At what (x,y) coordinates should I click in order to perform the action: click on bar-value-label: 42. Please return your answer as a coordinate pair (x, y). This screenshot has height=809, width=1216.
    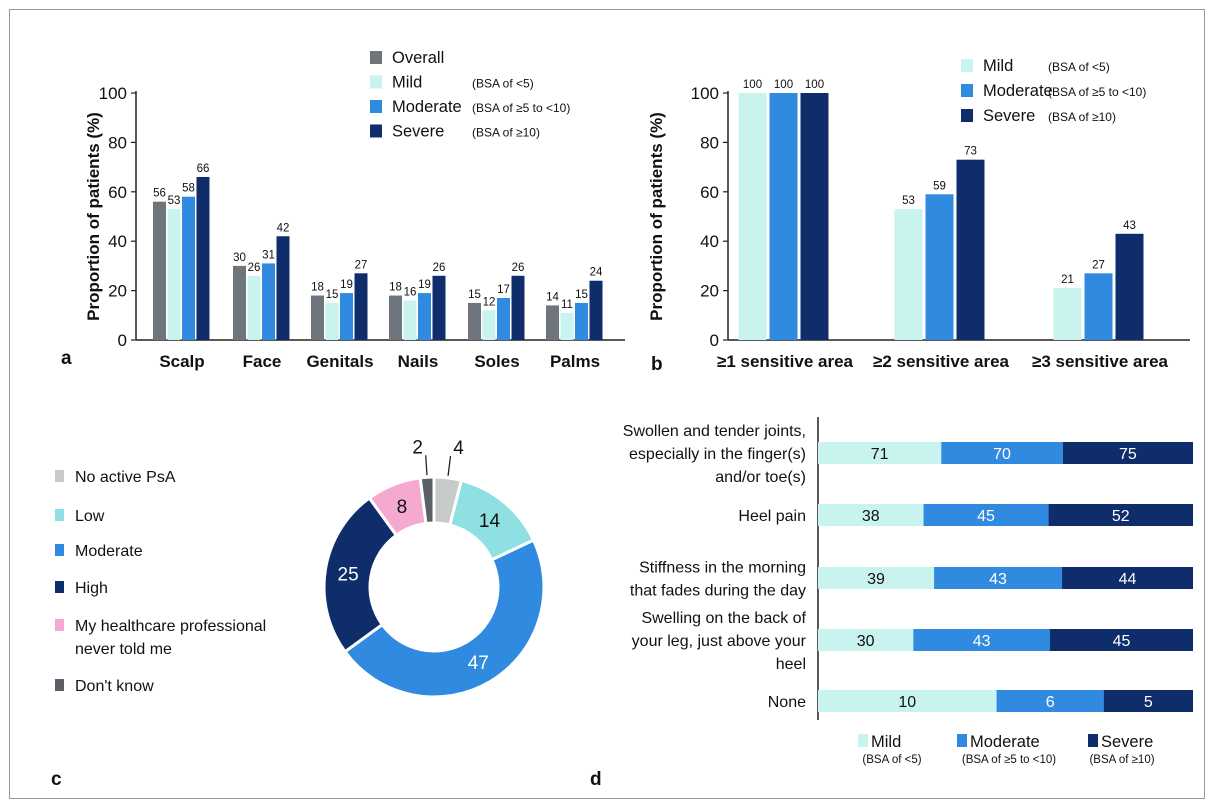
    Looking at the image, I should click on (283, 228).